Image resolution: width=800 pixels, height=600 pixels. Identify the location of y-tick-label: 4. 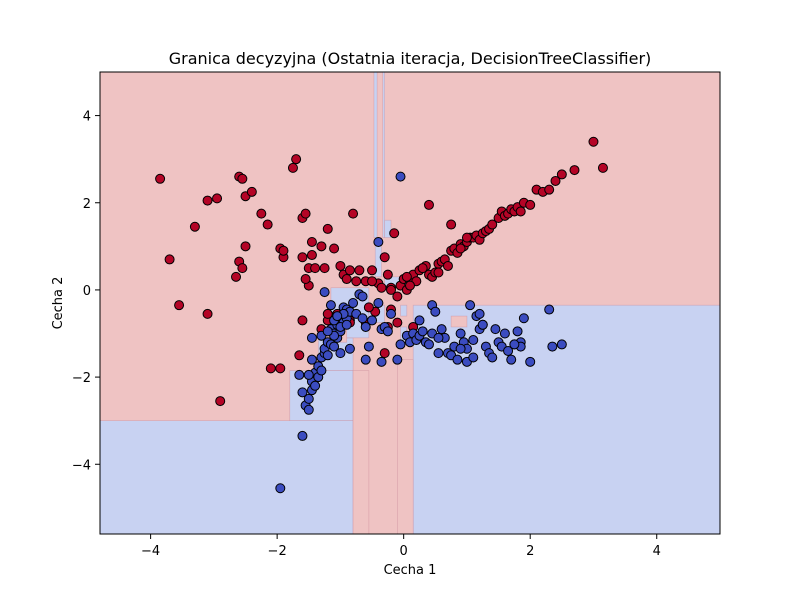
(87, 117).